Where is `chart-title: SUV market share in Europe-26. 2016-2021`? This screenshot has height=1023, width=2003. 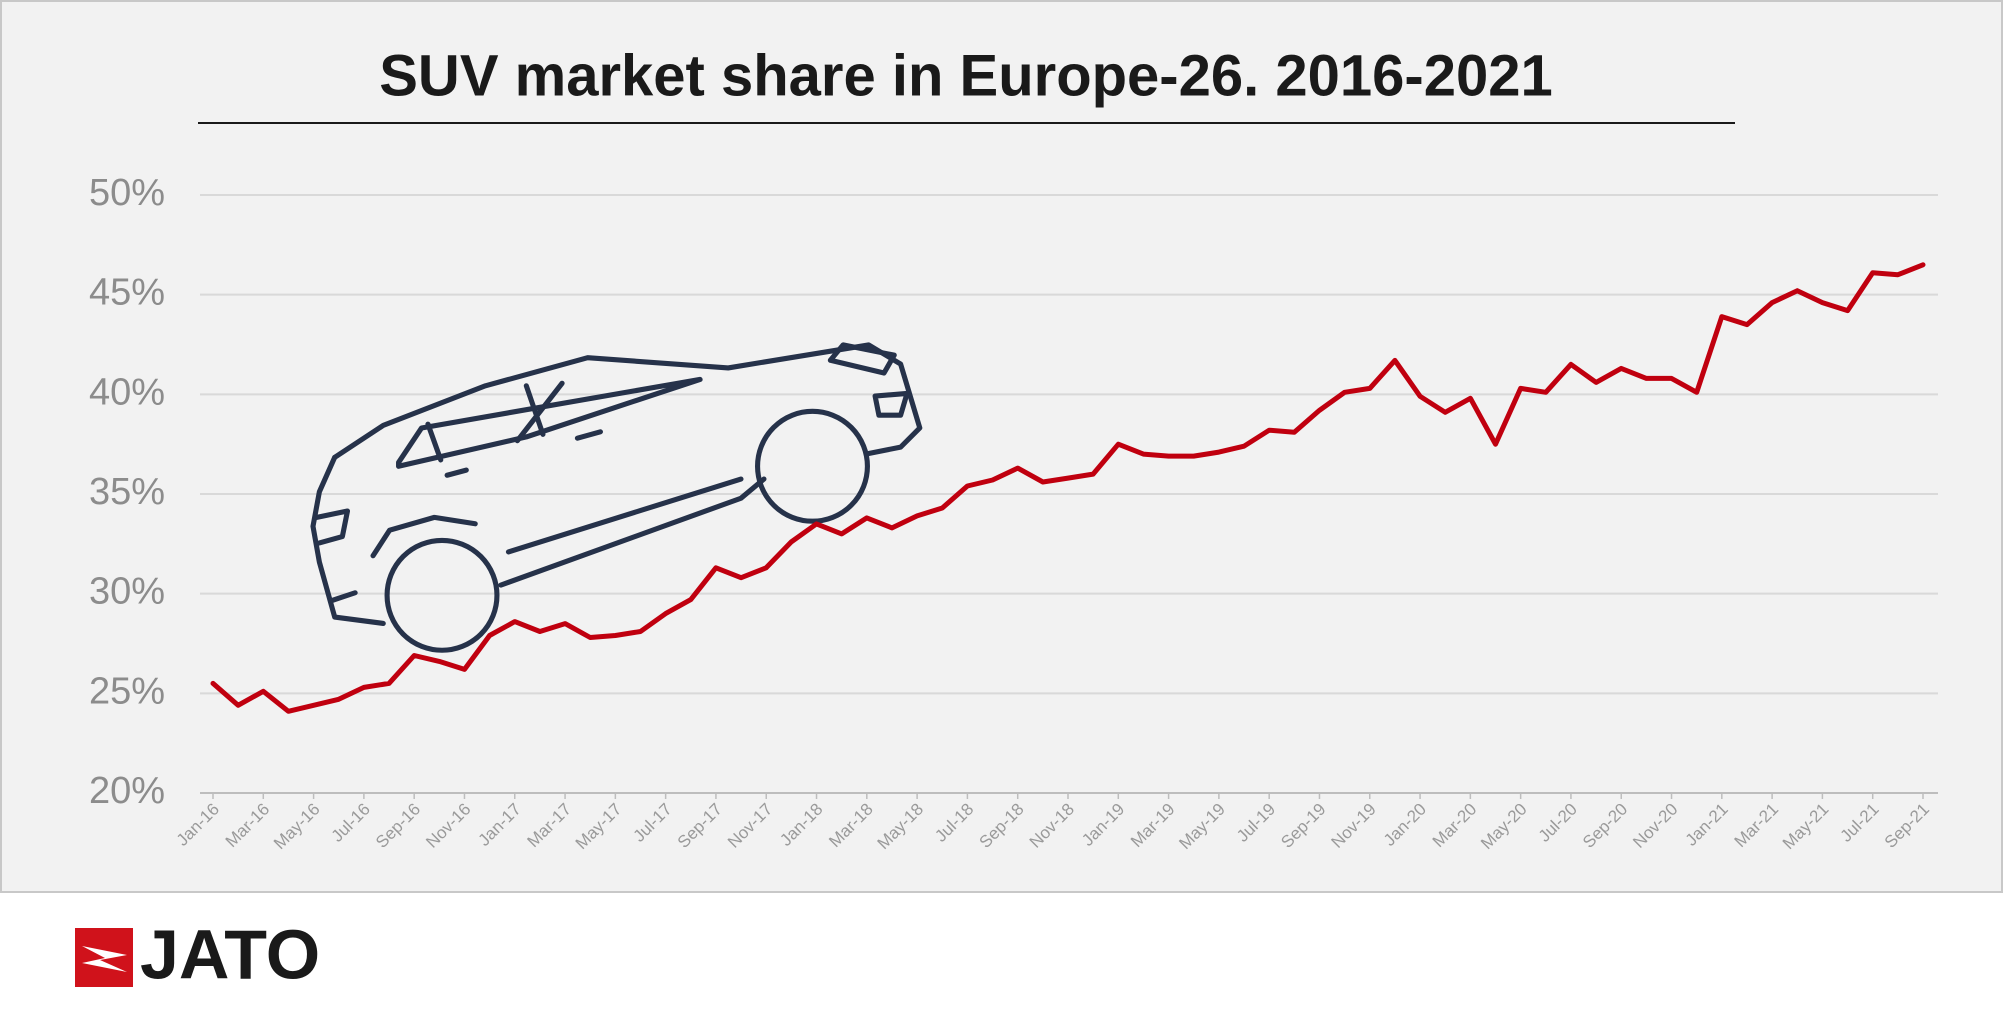 chart-title: SUV market share in Europe-26. 2016-2021 is located at coordinates (965, 75).